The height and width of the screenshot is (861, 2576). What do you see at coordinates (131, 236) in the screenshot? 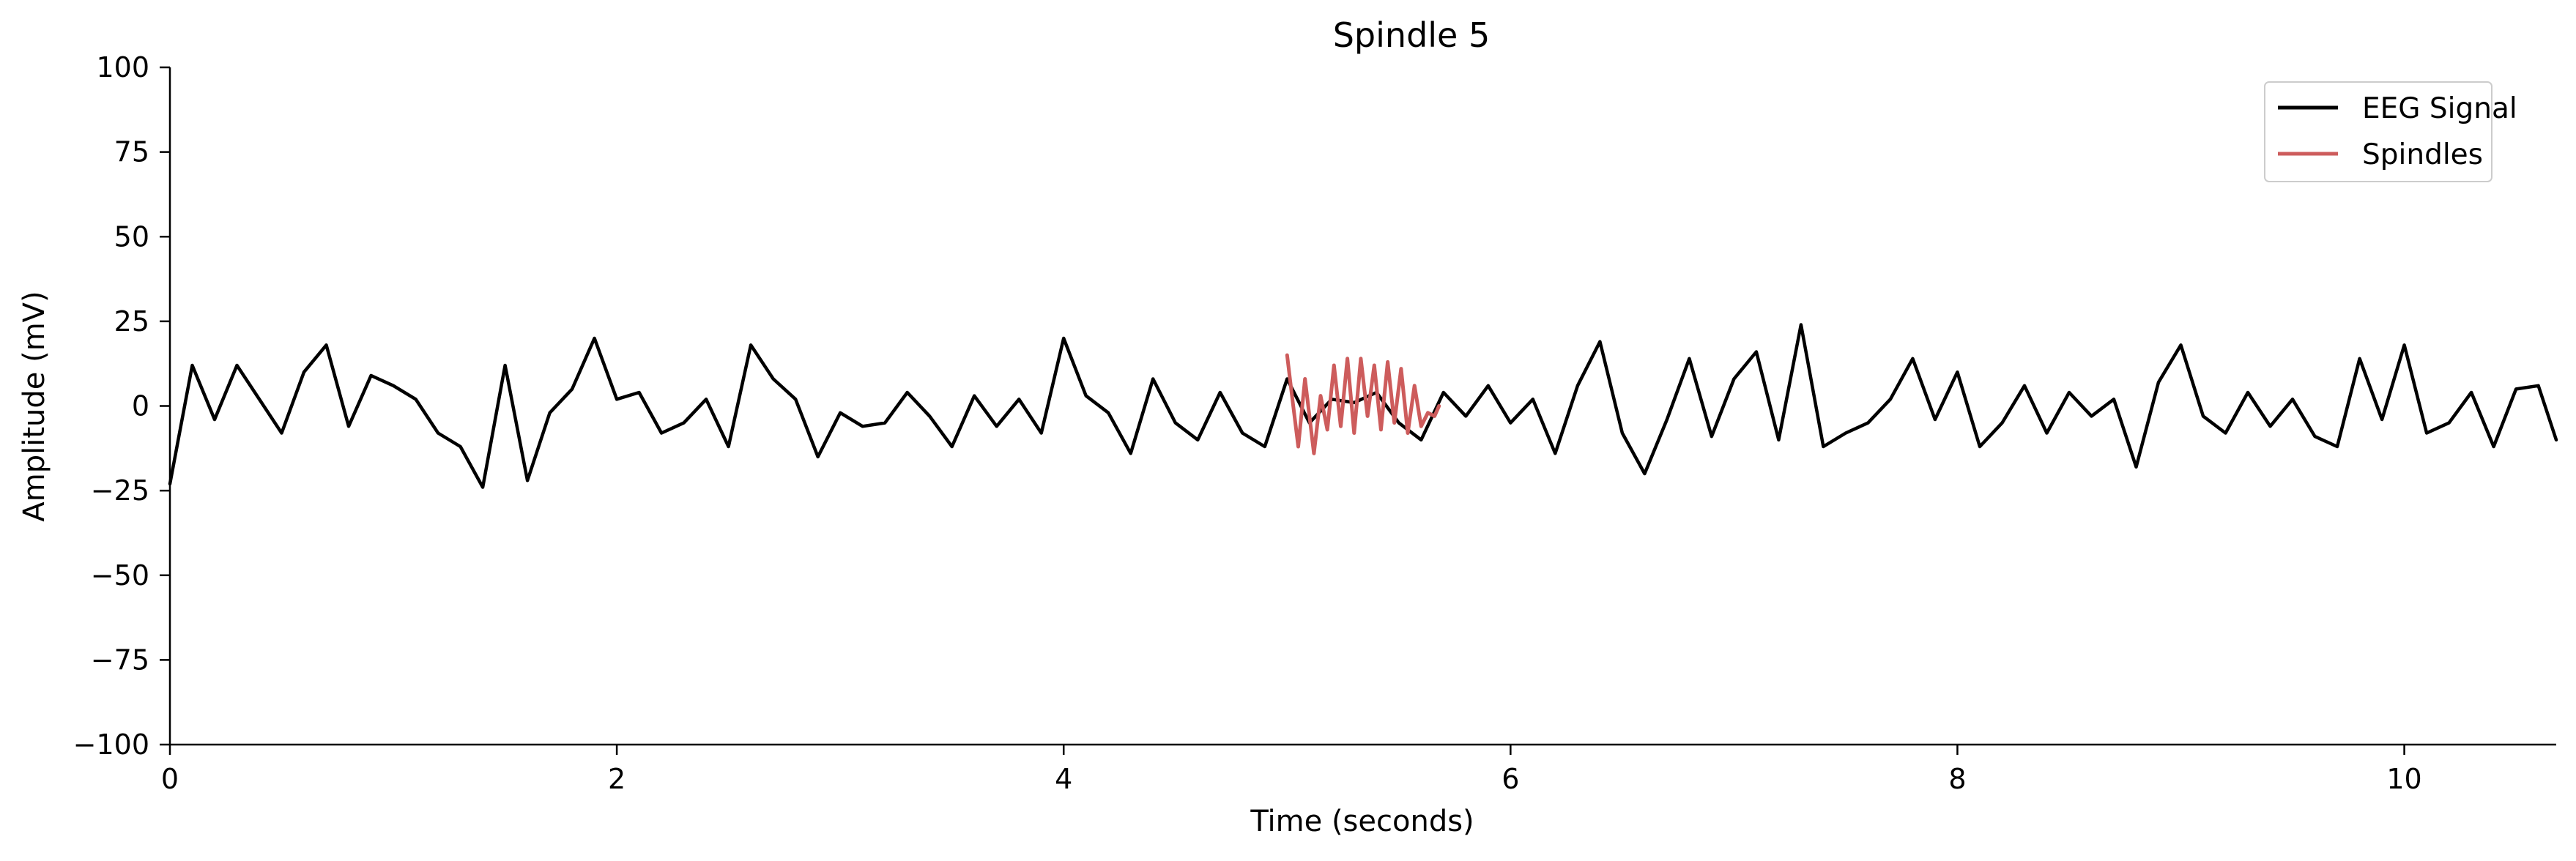
I see `y-tick-label: 50` at bounding box center [131, 236].